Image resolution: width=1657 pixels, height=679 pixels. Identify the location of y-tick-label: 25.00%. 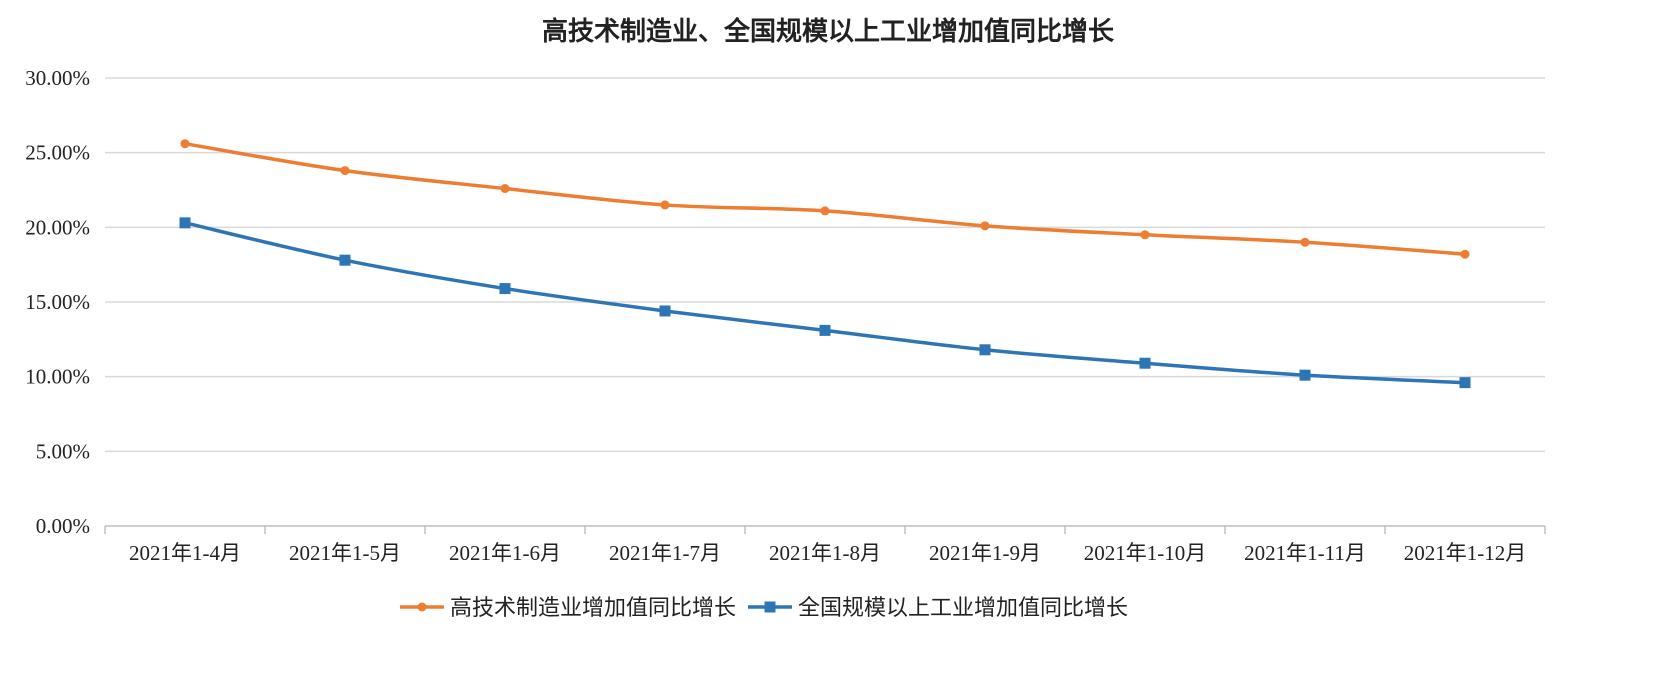
(57, 153).